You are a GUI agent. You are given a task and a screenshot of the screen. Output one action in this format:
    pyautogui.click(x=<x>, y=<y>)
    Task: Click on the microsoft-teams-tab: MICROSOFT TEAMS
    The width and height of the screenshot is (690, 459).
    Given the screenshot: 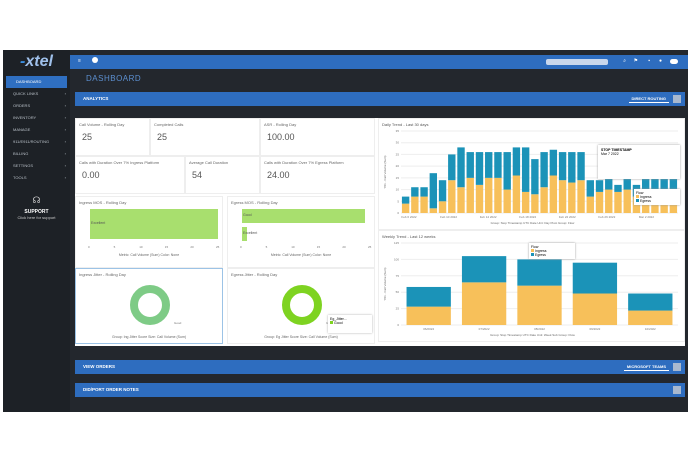 What is the action you would take?
    pyautogui.click(x=646, y=367)
    